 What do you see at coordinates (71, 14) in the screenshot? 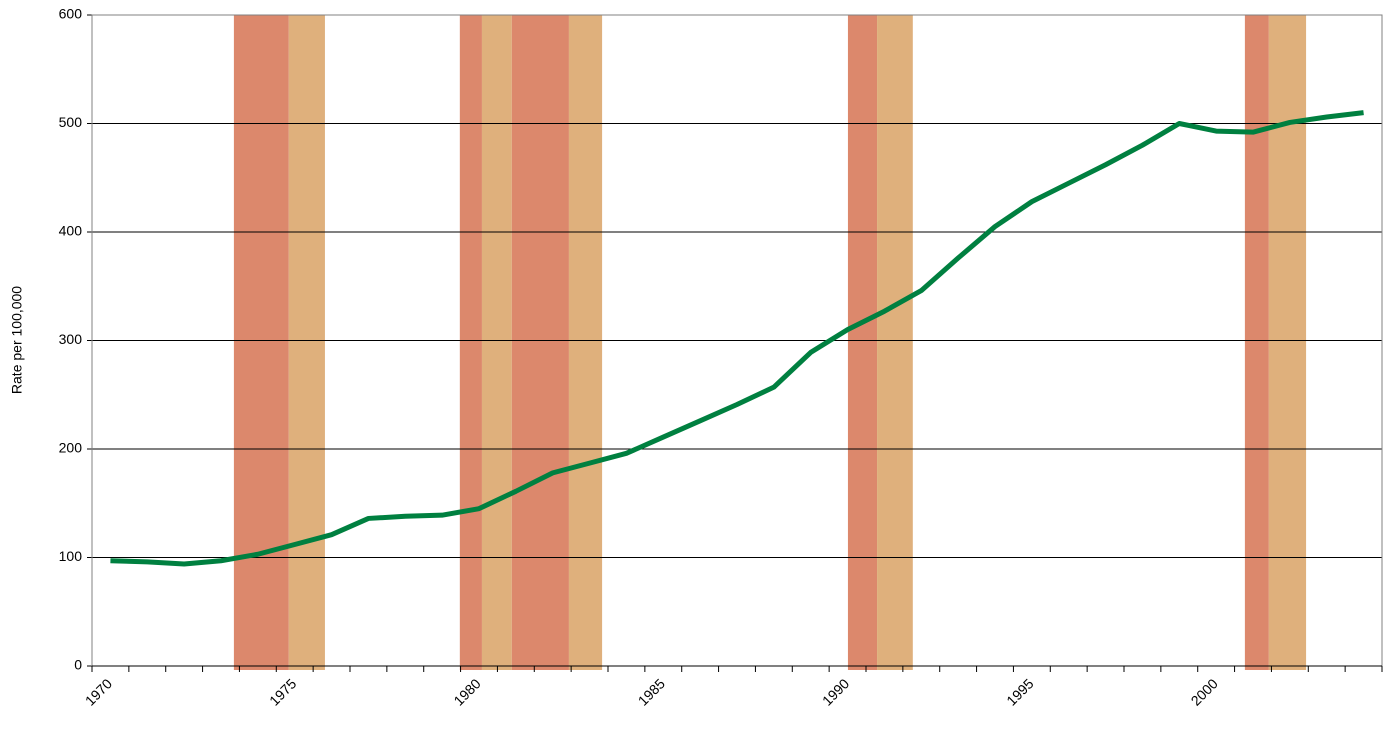
I see `y-tick-label: 600` at bounding box center [71, 14].